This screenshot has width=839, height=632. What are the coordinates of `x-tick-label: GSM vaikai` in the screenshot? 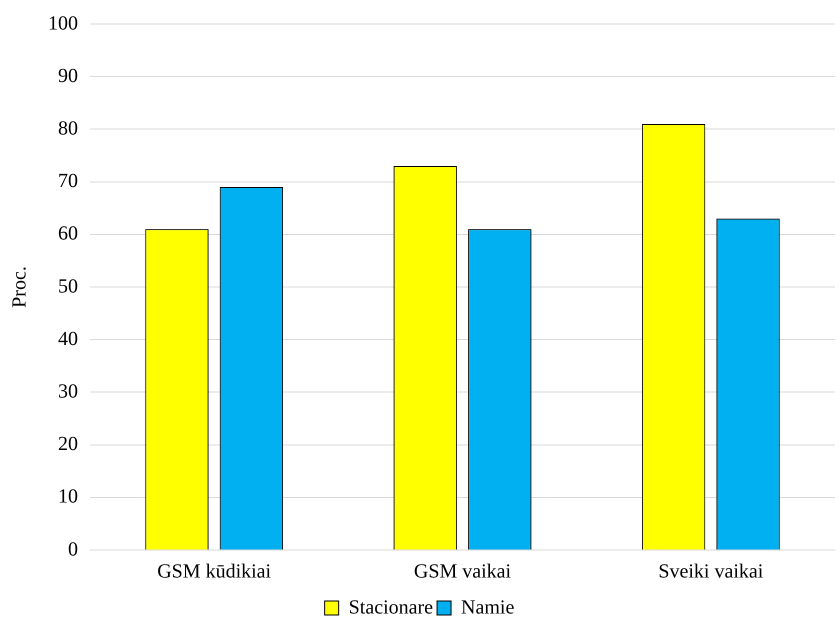 It's located at (463, 571).